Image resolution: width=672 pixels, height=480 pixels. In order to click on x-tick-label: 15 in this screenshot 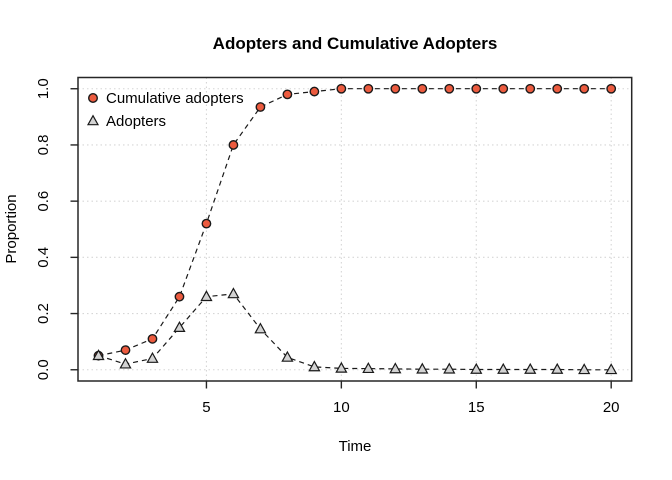, I will do `click(476, 407)`.